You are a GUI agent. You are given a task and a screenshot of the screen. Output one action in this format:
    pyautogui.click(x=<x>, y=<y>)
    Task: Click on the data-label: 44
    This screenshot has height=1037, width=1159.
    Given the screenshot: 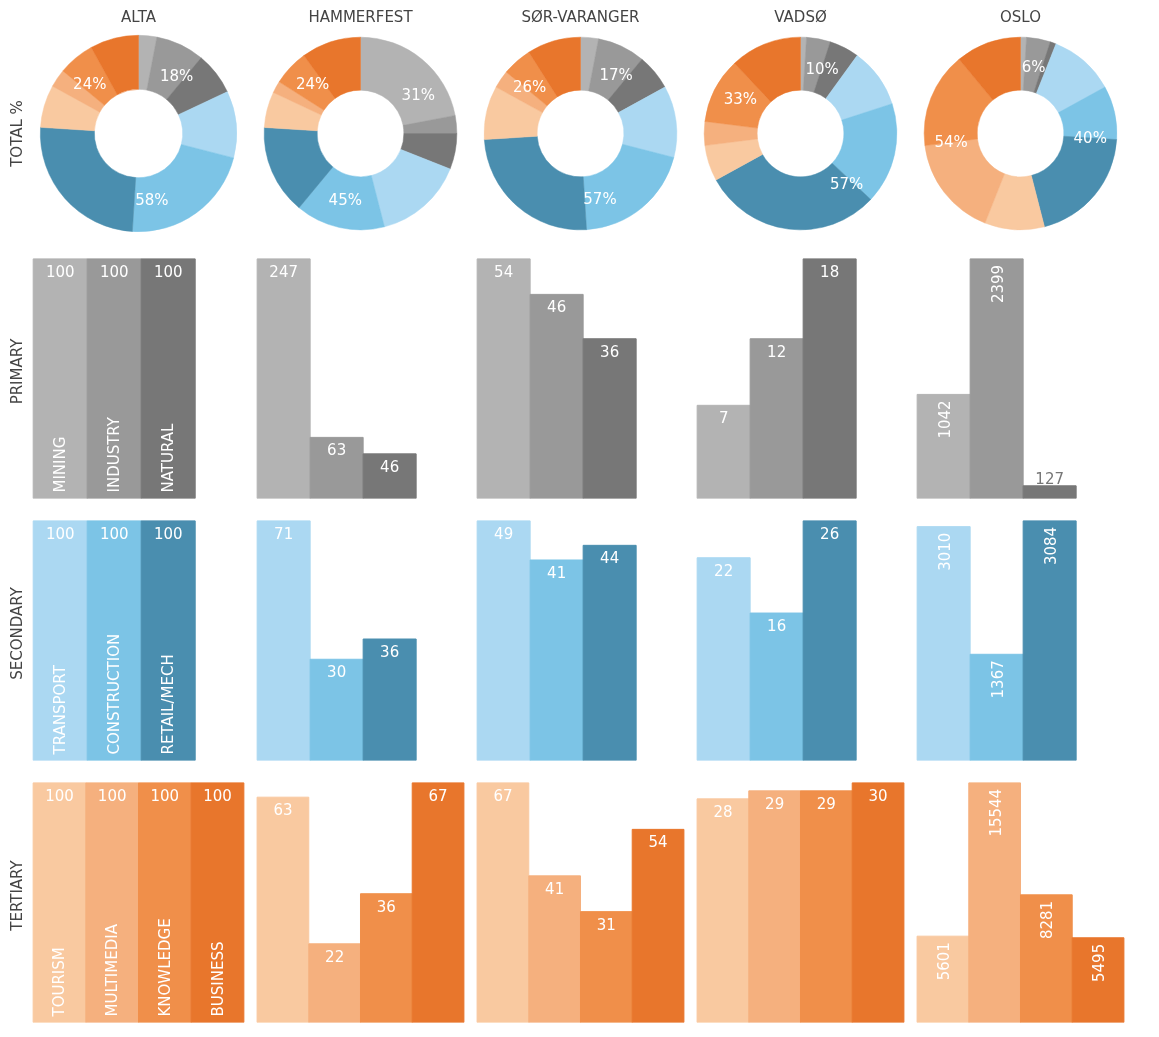 What is the action you would take?
    pyautogui.click(x=610, y=558)
    